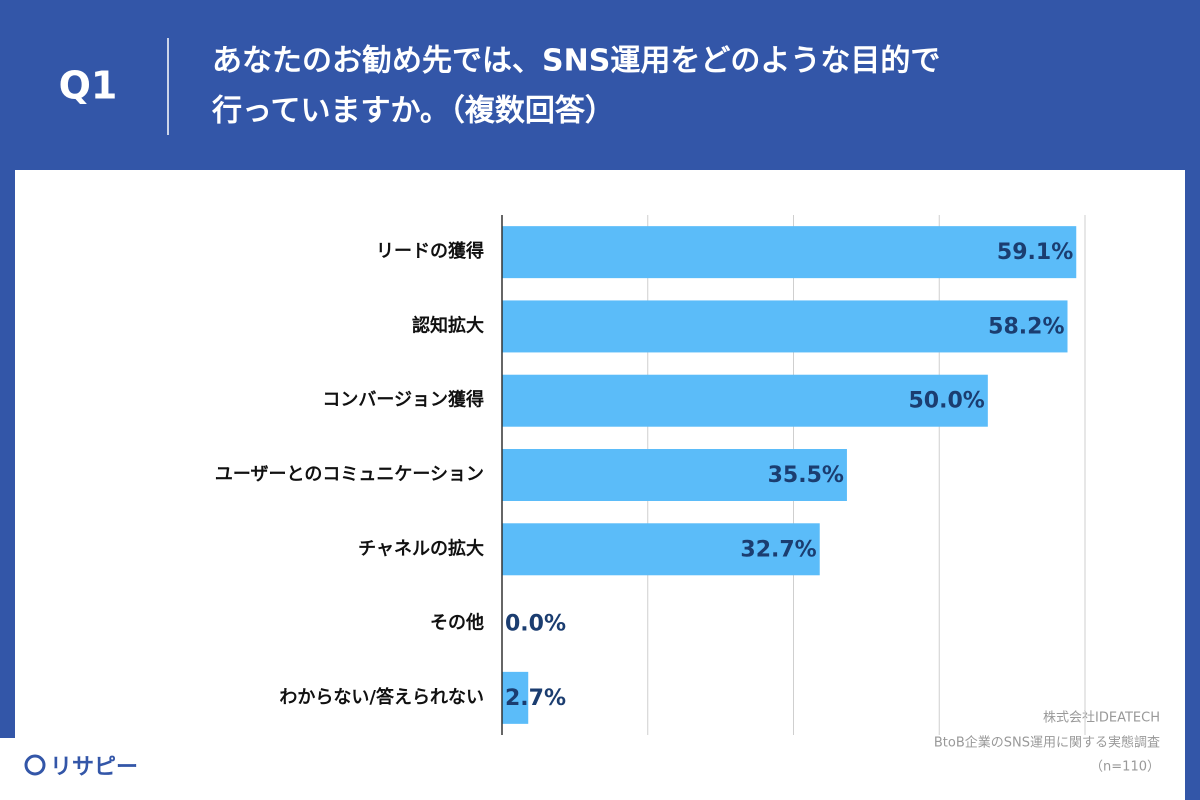  Describe the element at coordinates (381, 697) in the screenshot. I see `y-tick-label: わからない/答えられない` at that location.